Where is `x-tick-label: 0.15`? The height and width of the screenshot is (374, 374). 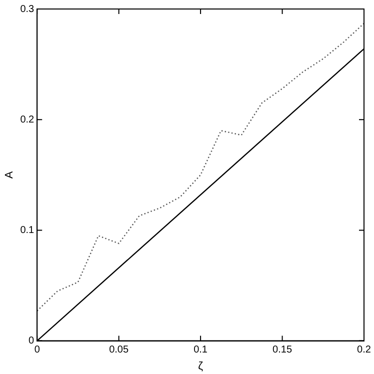 x-tick-label: 0.15 is located at coordinates (282, 350).